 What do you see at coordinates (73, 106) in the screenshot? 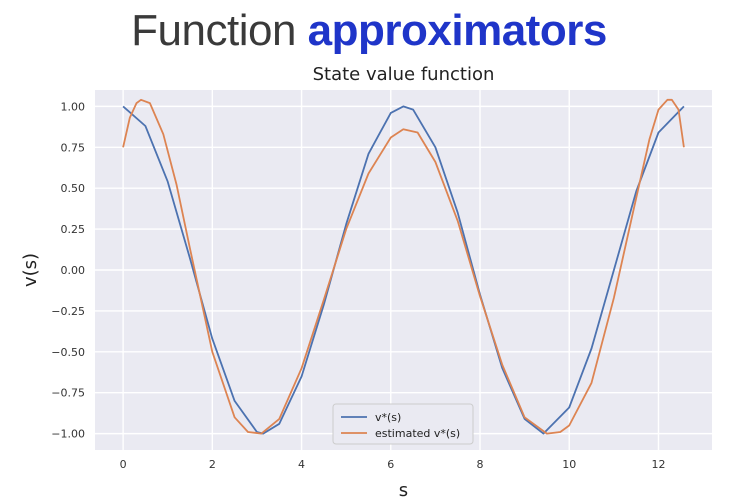
I see `y-tick-label: 1.00` at bounding box center [73, 106].